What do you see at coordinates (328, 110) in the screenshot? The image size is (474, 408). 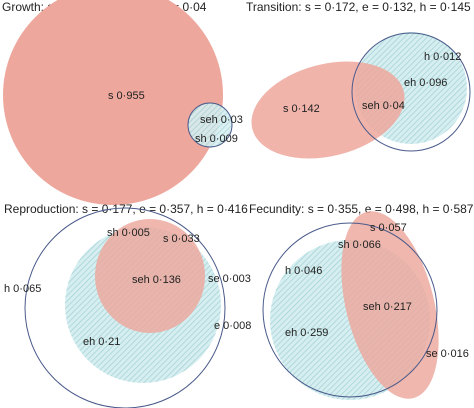 I see `set-s-transition` at bounding box center [328, 110].